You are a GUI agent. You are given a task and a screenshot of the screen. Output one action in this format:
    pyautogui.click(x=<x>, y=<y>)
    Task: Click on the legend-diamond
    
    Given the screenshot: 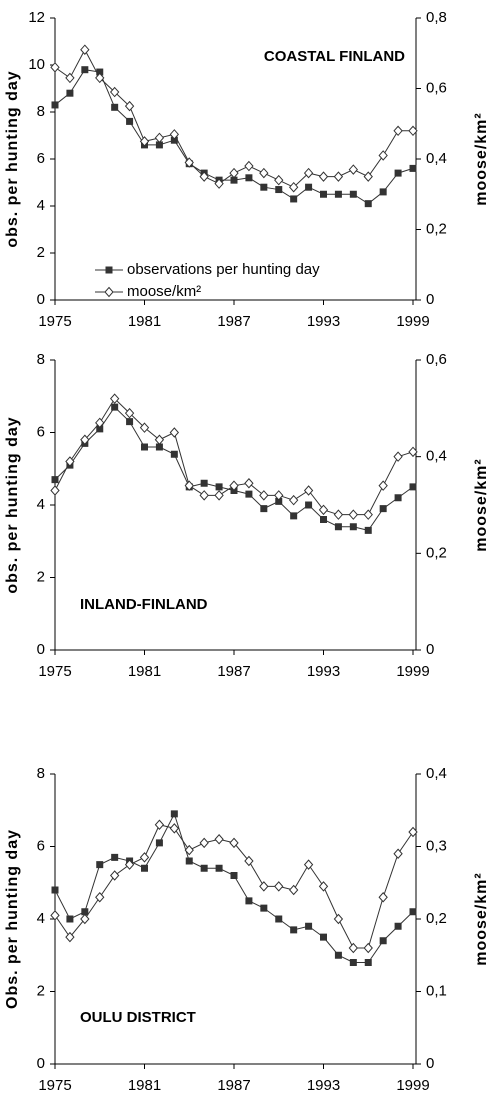 What is the action you would take?
    pyautogui.click(x=109, y=292)
    